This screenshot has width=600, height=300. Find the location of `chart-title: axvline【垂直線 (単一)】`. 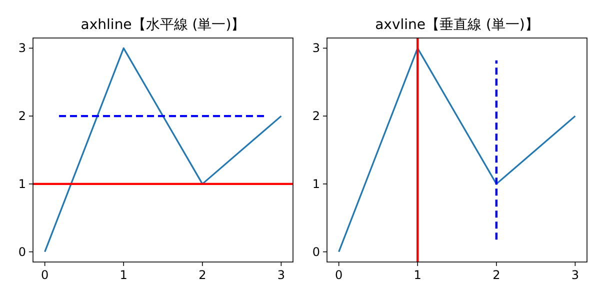

chart-title: axvline【垂直線 (単一)】 is located at coordinates (457, 25).